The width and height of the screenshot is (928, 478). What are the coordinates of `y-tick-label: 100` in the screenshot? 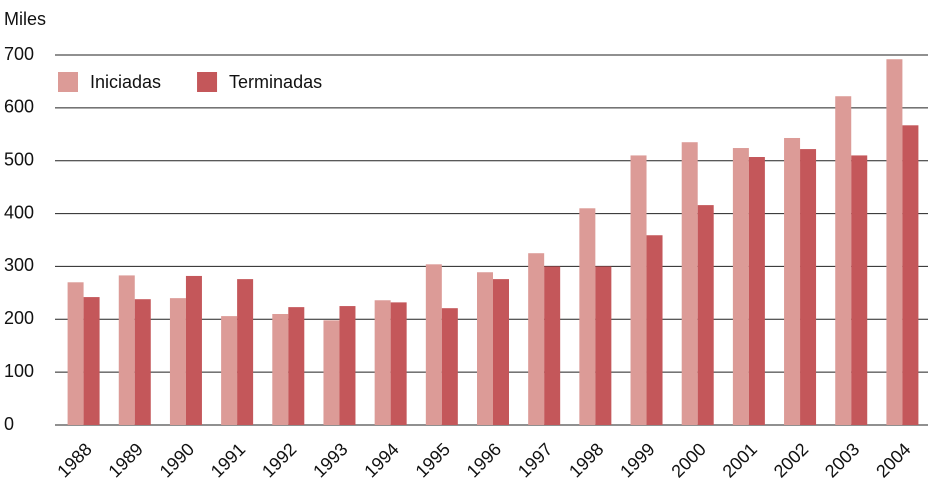 It's located at (19, 371).